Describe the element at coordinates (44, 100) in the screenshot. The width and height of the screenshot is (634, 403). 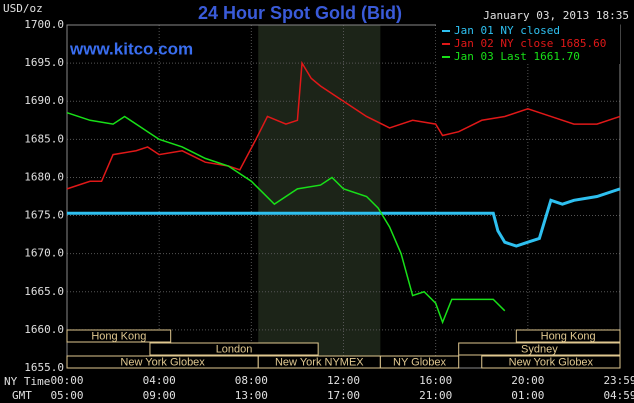
I see `y-tick-label: 1690.0` at that location.